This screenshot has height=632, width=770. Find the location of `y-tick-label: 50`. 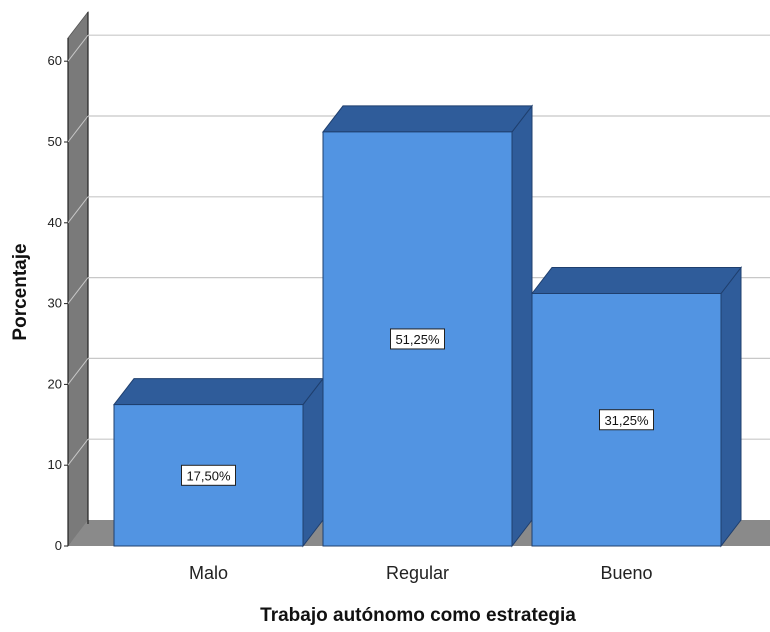

y-tick-label: 50 is located at coordinates (55, 141).